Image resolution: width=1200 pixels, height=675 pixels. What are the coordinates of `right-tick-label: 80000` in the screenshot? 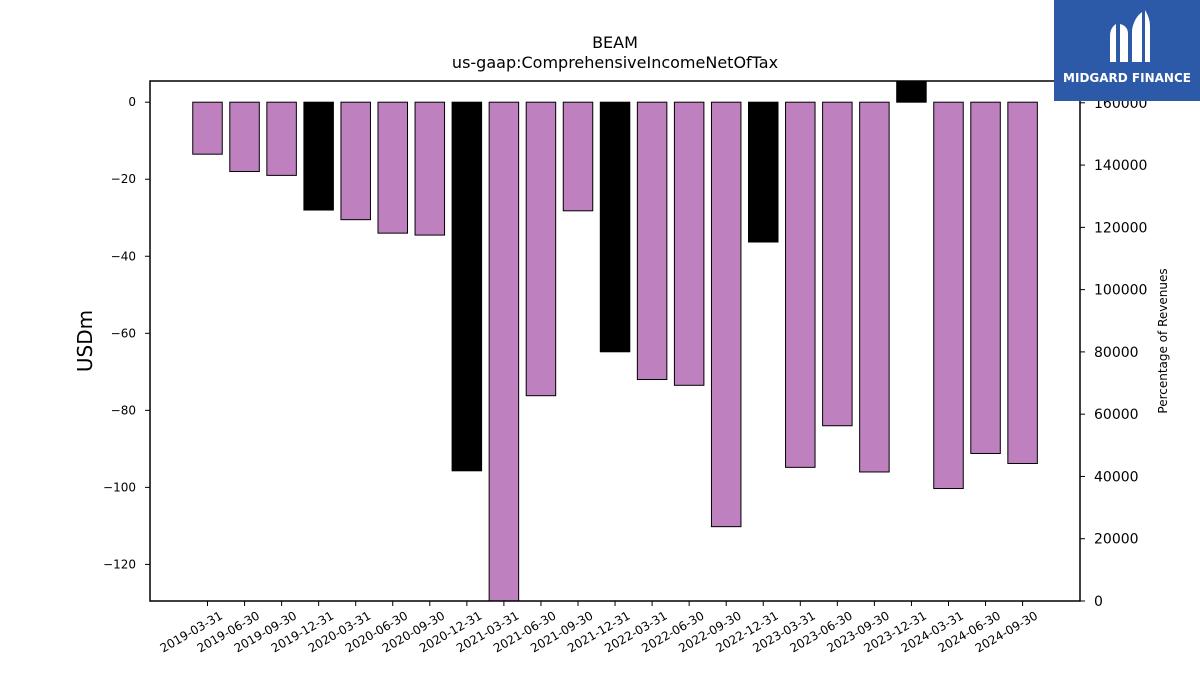 It's located at (1116, 353).